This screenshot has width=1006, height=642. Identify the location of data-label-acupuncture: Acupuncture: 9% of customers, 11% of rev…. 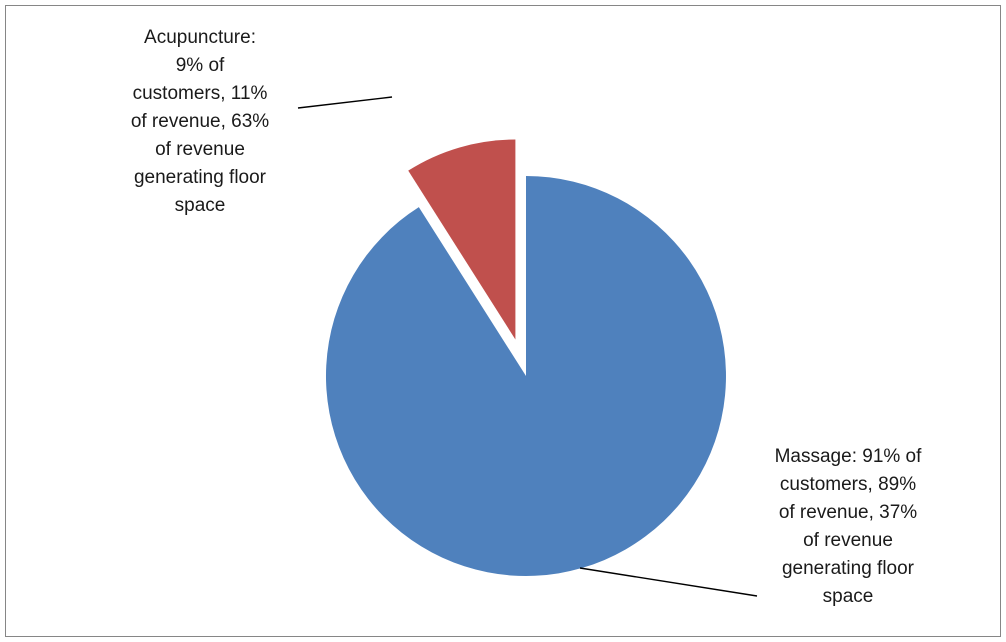
(200, 121).